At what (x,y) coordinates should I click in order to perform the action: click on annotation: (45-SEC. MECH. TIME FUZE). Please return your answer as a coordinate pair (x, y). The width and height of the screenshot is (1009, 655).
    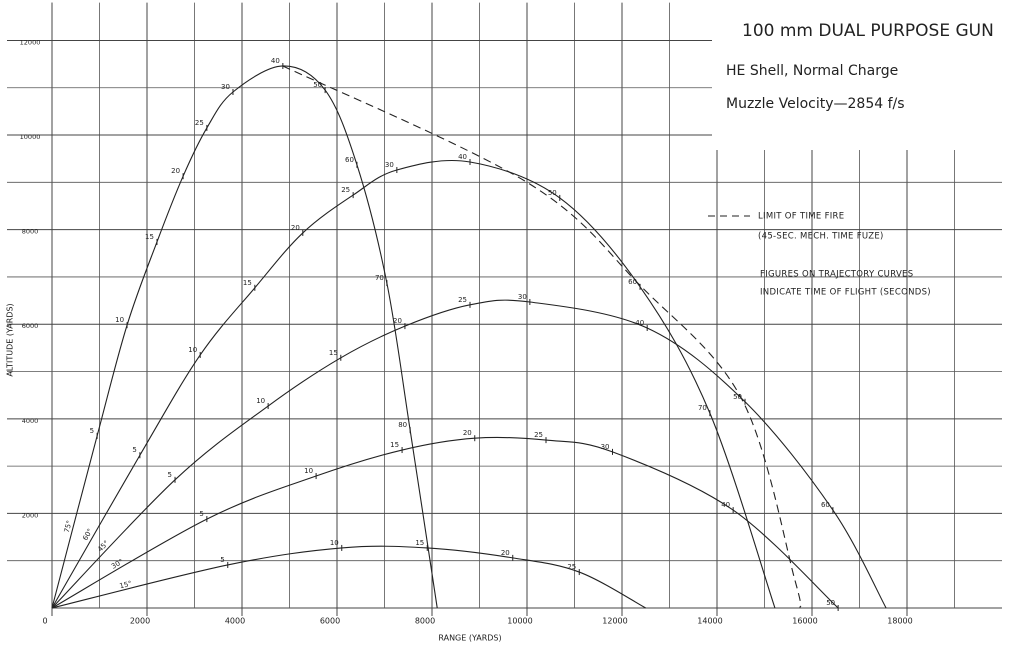
    Looking at the image, I should click on (821, 237).